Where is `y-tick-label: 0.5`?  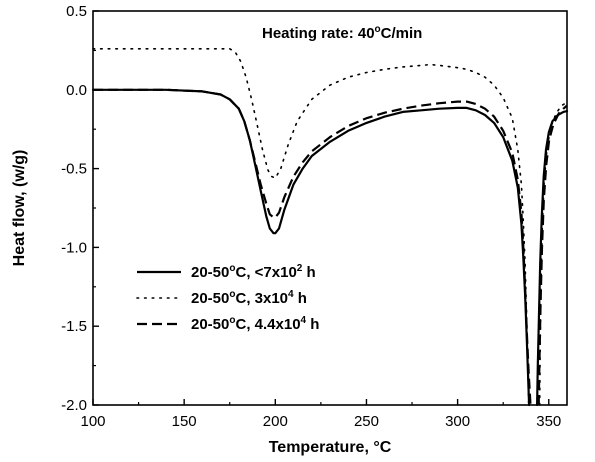 y-tick-label: 0.5 is located at coordinates (76, 11).